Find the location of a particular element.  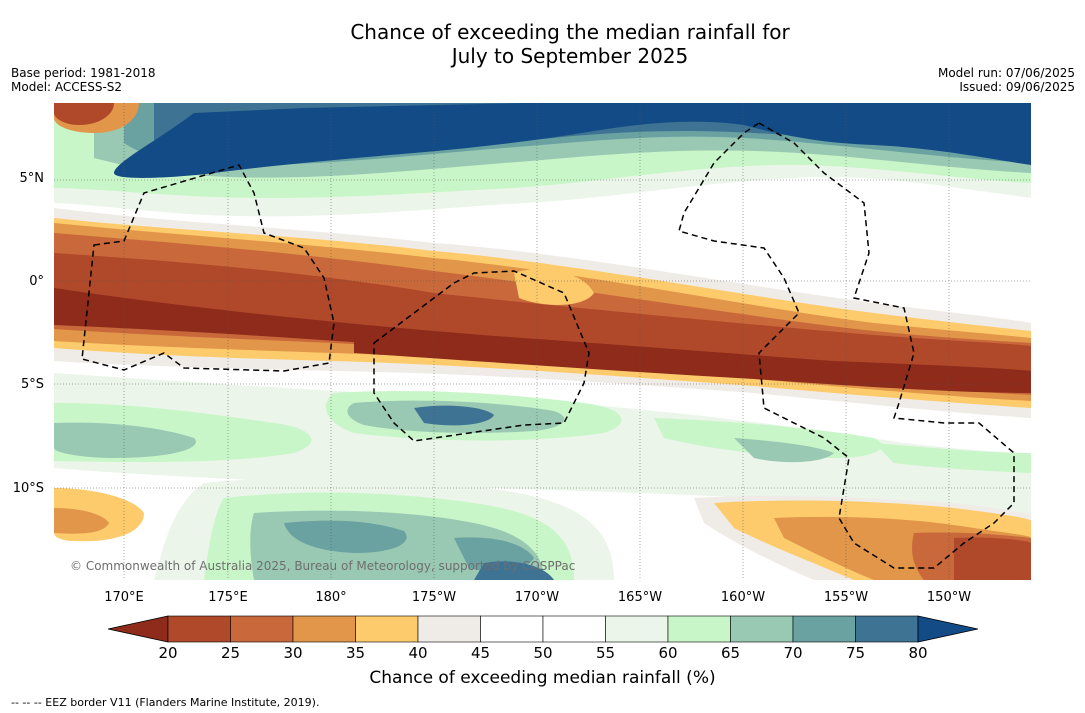

lon-label-180: 180° is located at coordinates (331, 597).